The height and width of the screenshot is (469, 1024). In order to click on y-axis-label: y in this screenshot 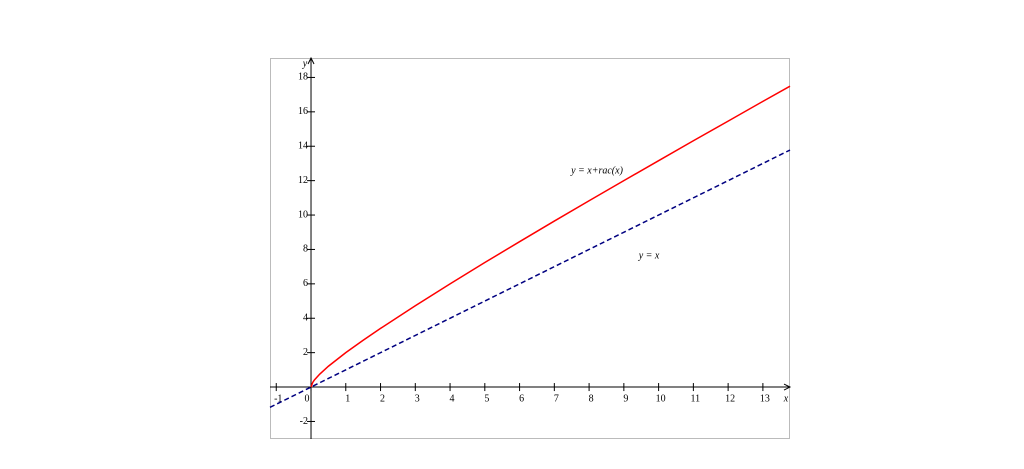, I will do `click(305, 63)`.